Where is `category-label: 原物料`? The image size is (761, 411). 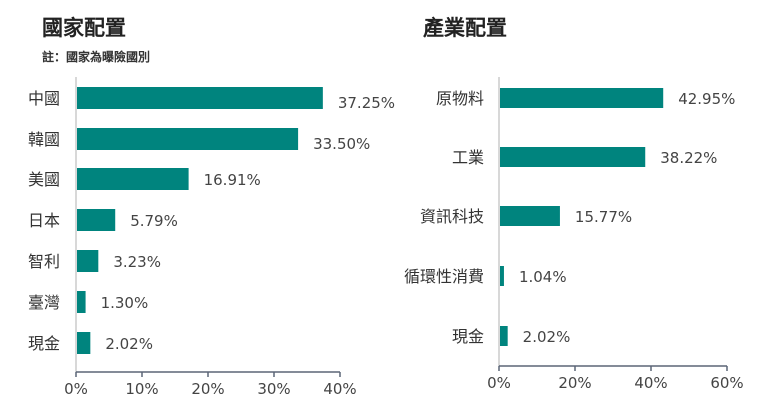 category-label: 原物料 is located at coordinates (460, 98).